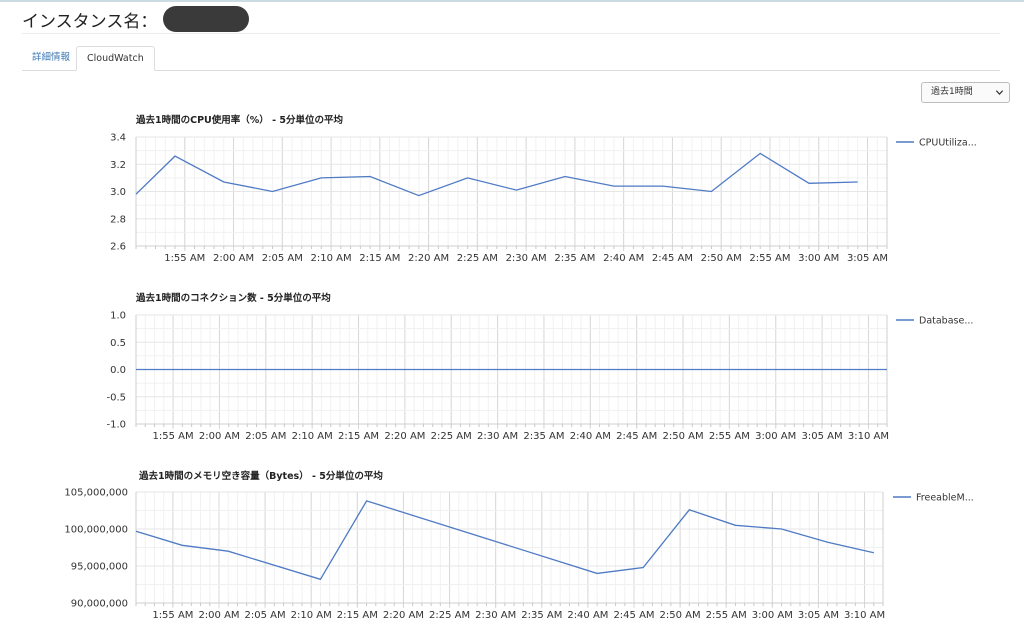  I want to click on y-tick-label: 1.0, so click(118, 316).